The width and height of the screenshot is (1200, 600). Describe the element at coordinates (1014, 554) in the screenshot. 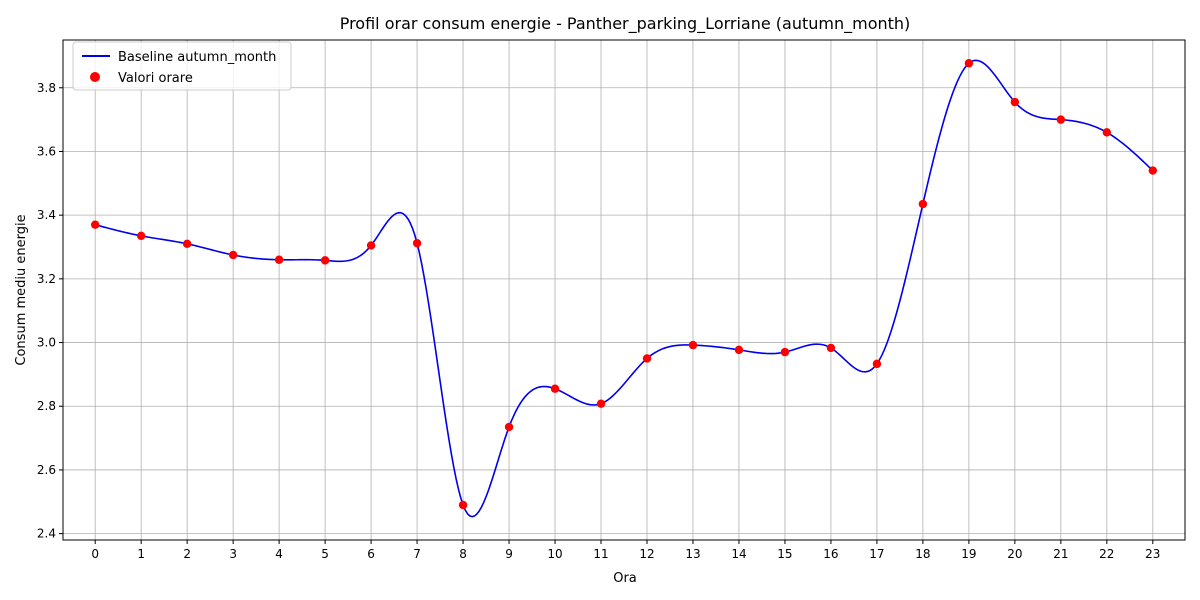

I see `x-tick-label: 20` at that location.